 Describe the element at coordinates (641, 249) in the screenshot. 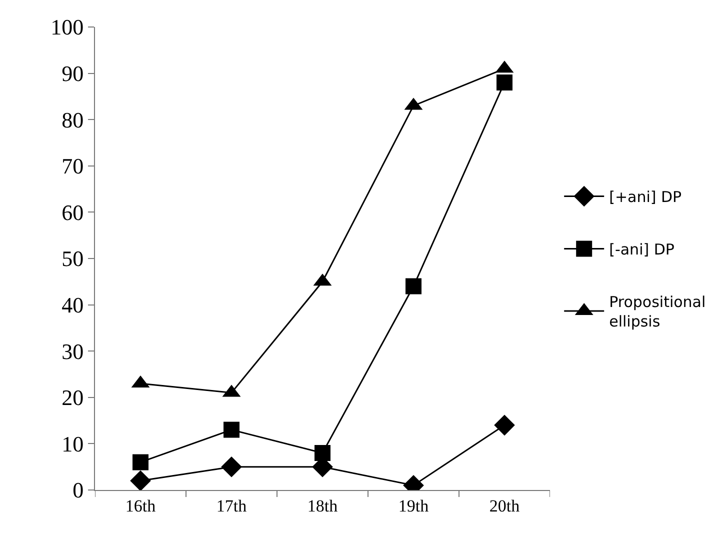

I see `legend-label: [-ani] DP` at that location.